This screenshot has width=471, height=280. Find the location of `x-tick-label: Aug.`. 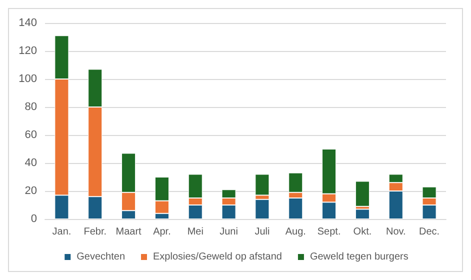

x-tick-label: Aug. is located at coordinates (295, 232).